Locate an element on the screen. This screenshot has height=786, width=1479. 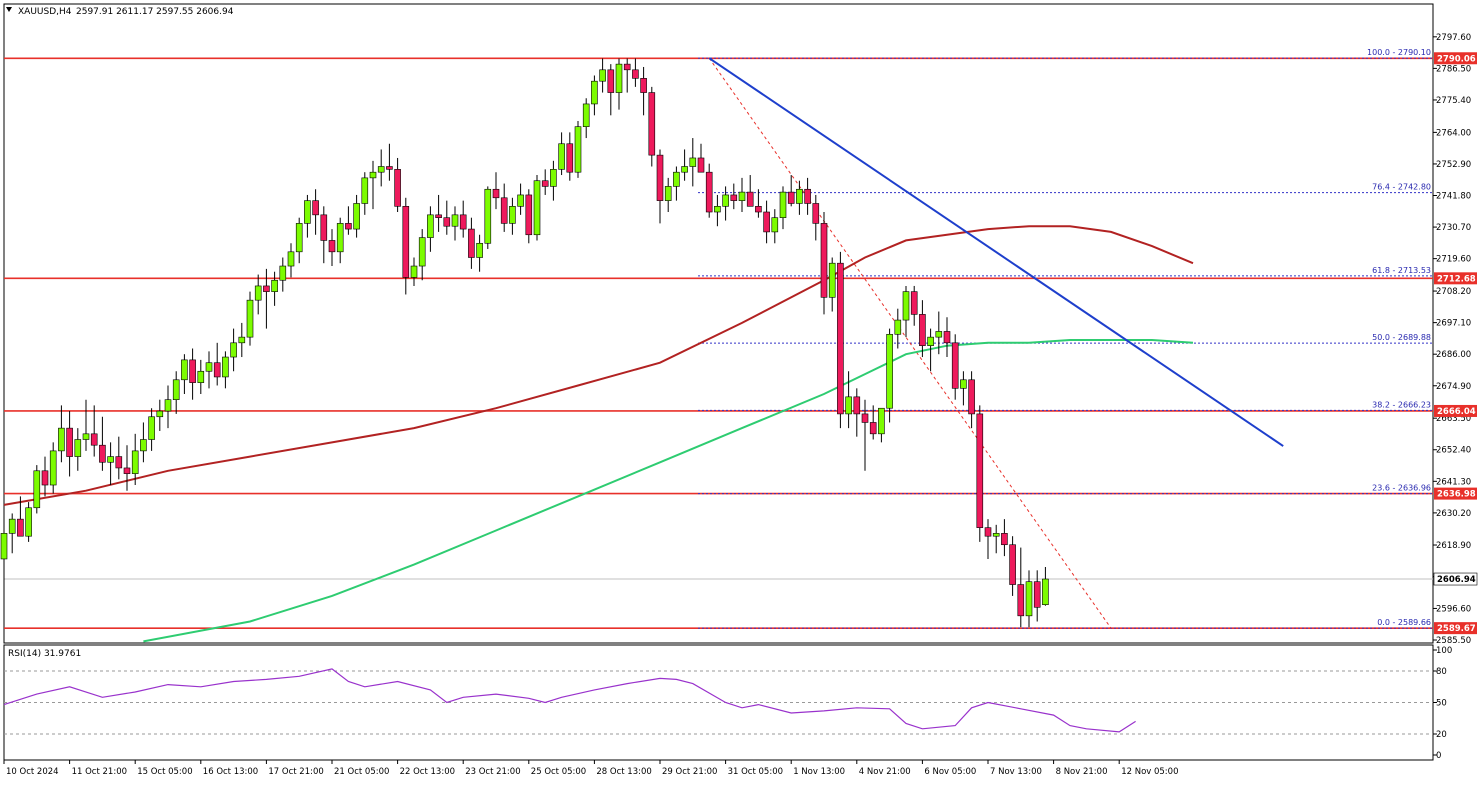
time-tick-label: 23 Oct 21:00 is located at coordinates (492, 772).